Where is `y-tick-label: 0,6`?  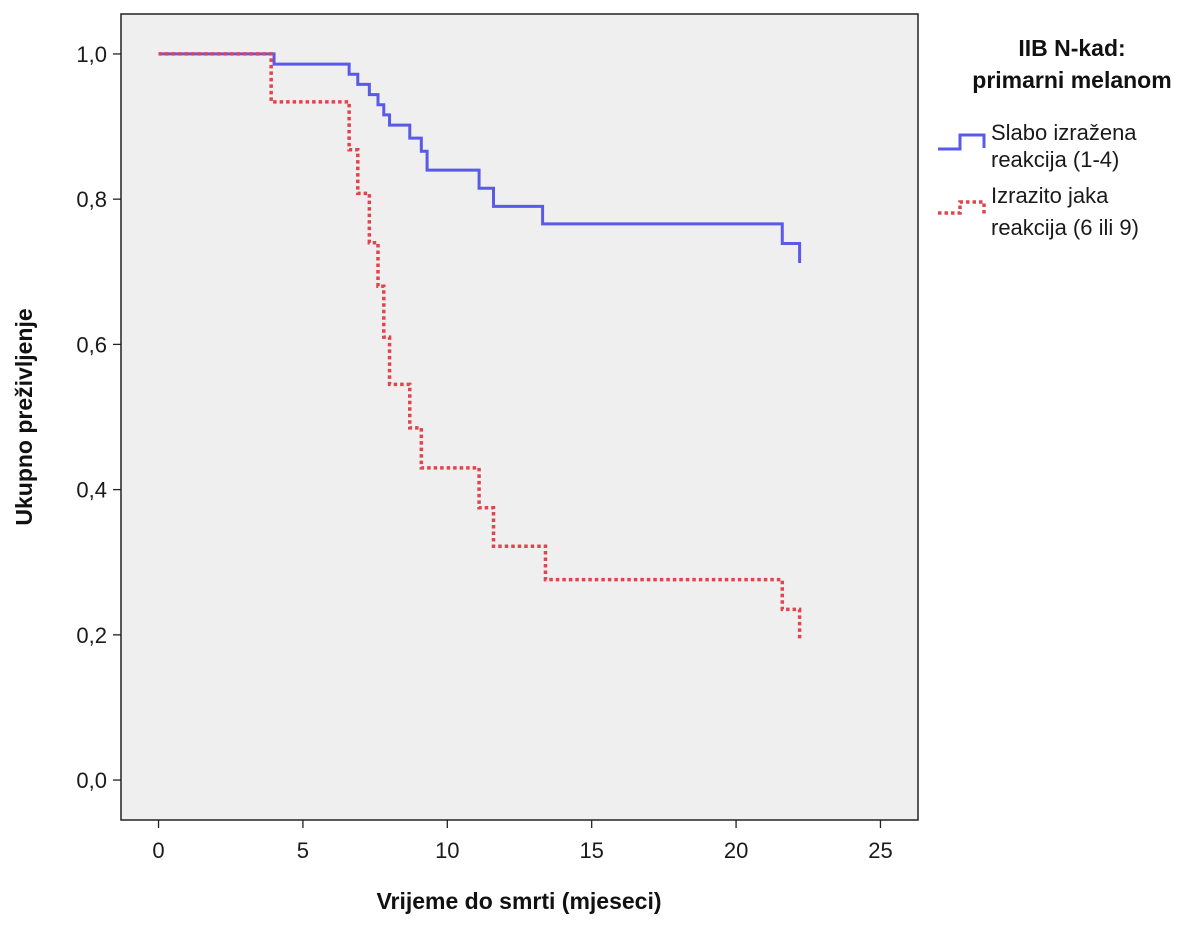
y-tick-label: 0,6 is located at coordinates (91, 344).